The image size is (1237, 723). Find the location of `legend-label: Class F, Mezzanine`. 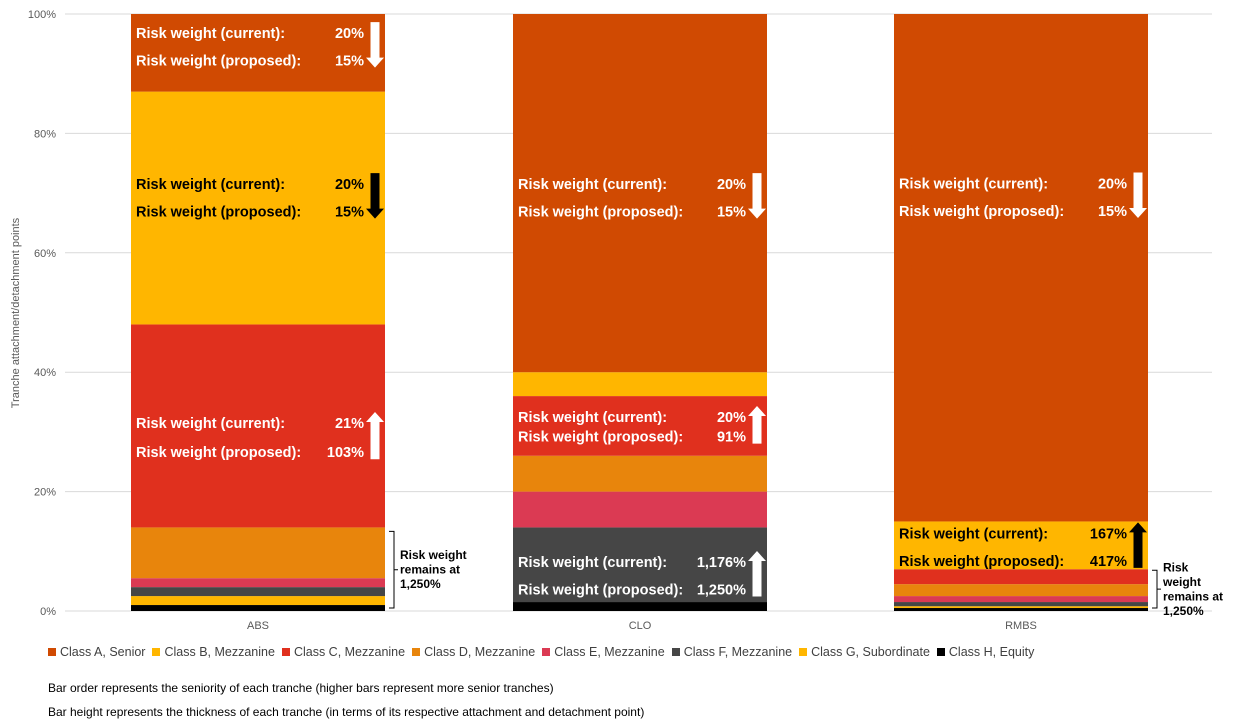

legend-label: Class F, Mezzanine is located at coordinates (738, 652).